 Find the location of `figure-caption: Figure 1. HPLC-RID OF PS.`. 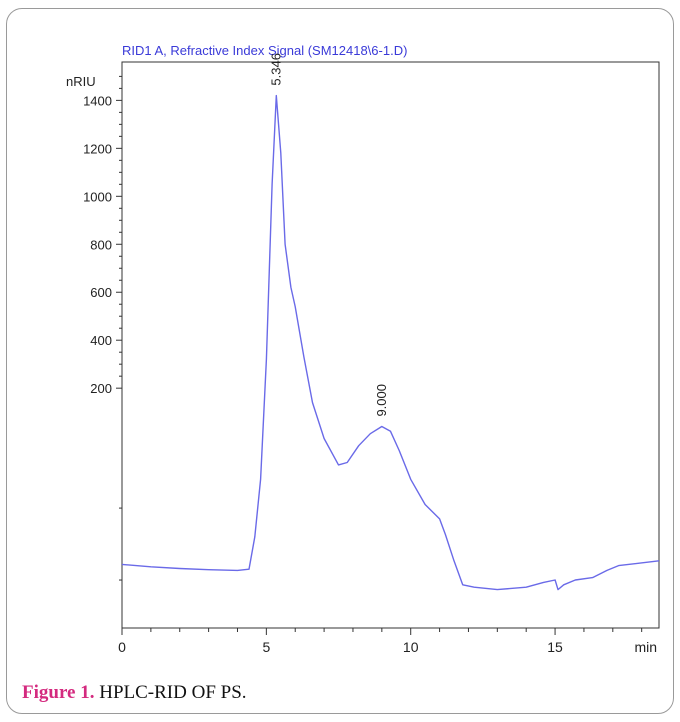

figure-caption: Figure 1. HPLC-RID OF PS. is located at coordinates (134, 693).